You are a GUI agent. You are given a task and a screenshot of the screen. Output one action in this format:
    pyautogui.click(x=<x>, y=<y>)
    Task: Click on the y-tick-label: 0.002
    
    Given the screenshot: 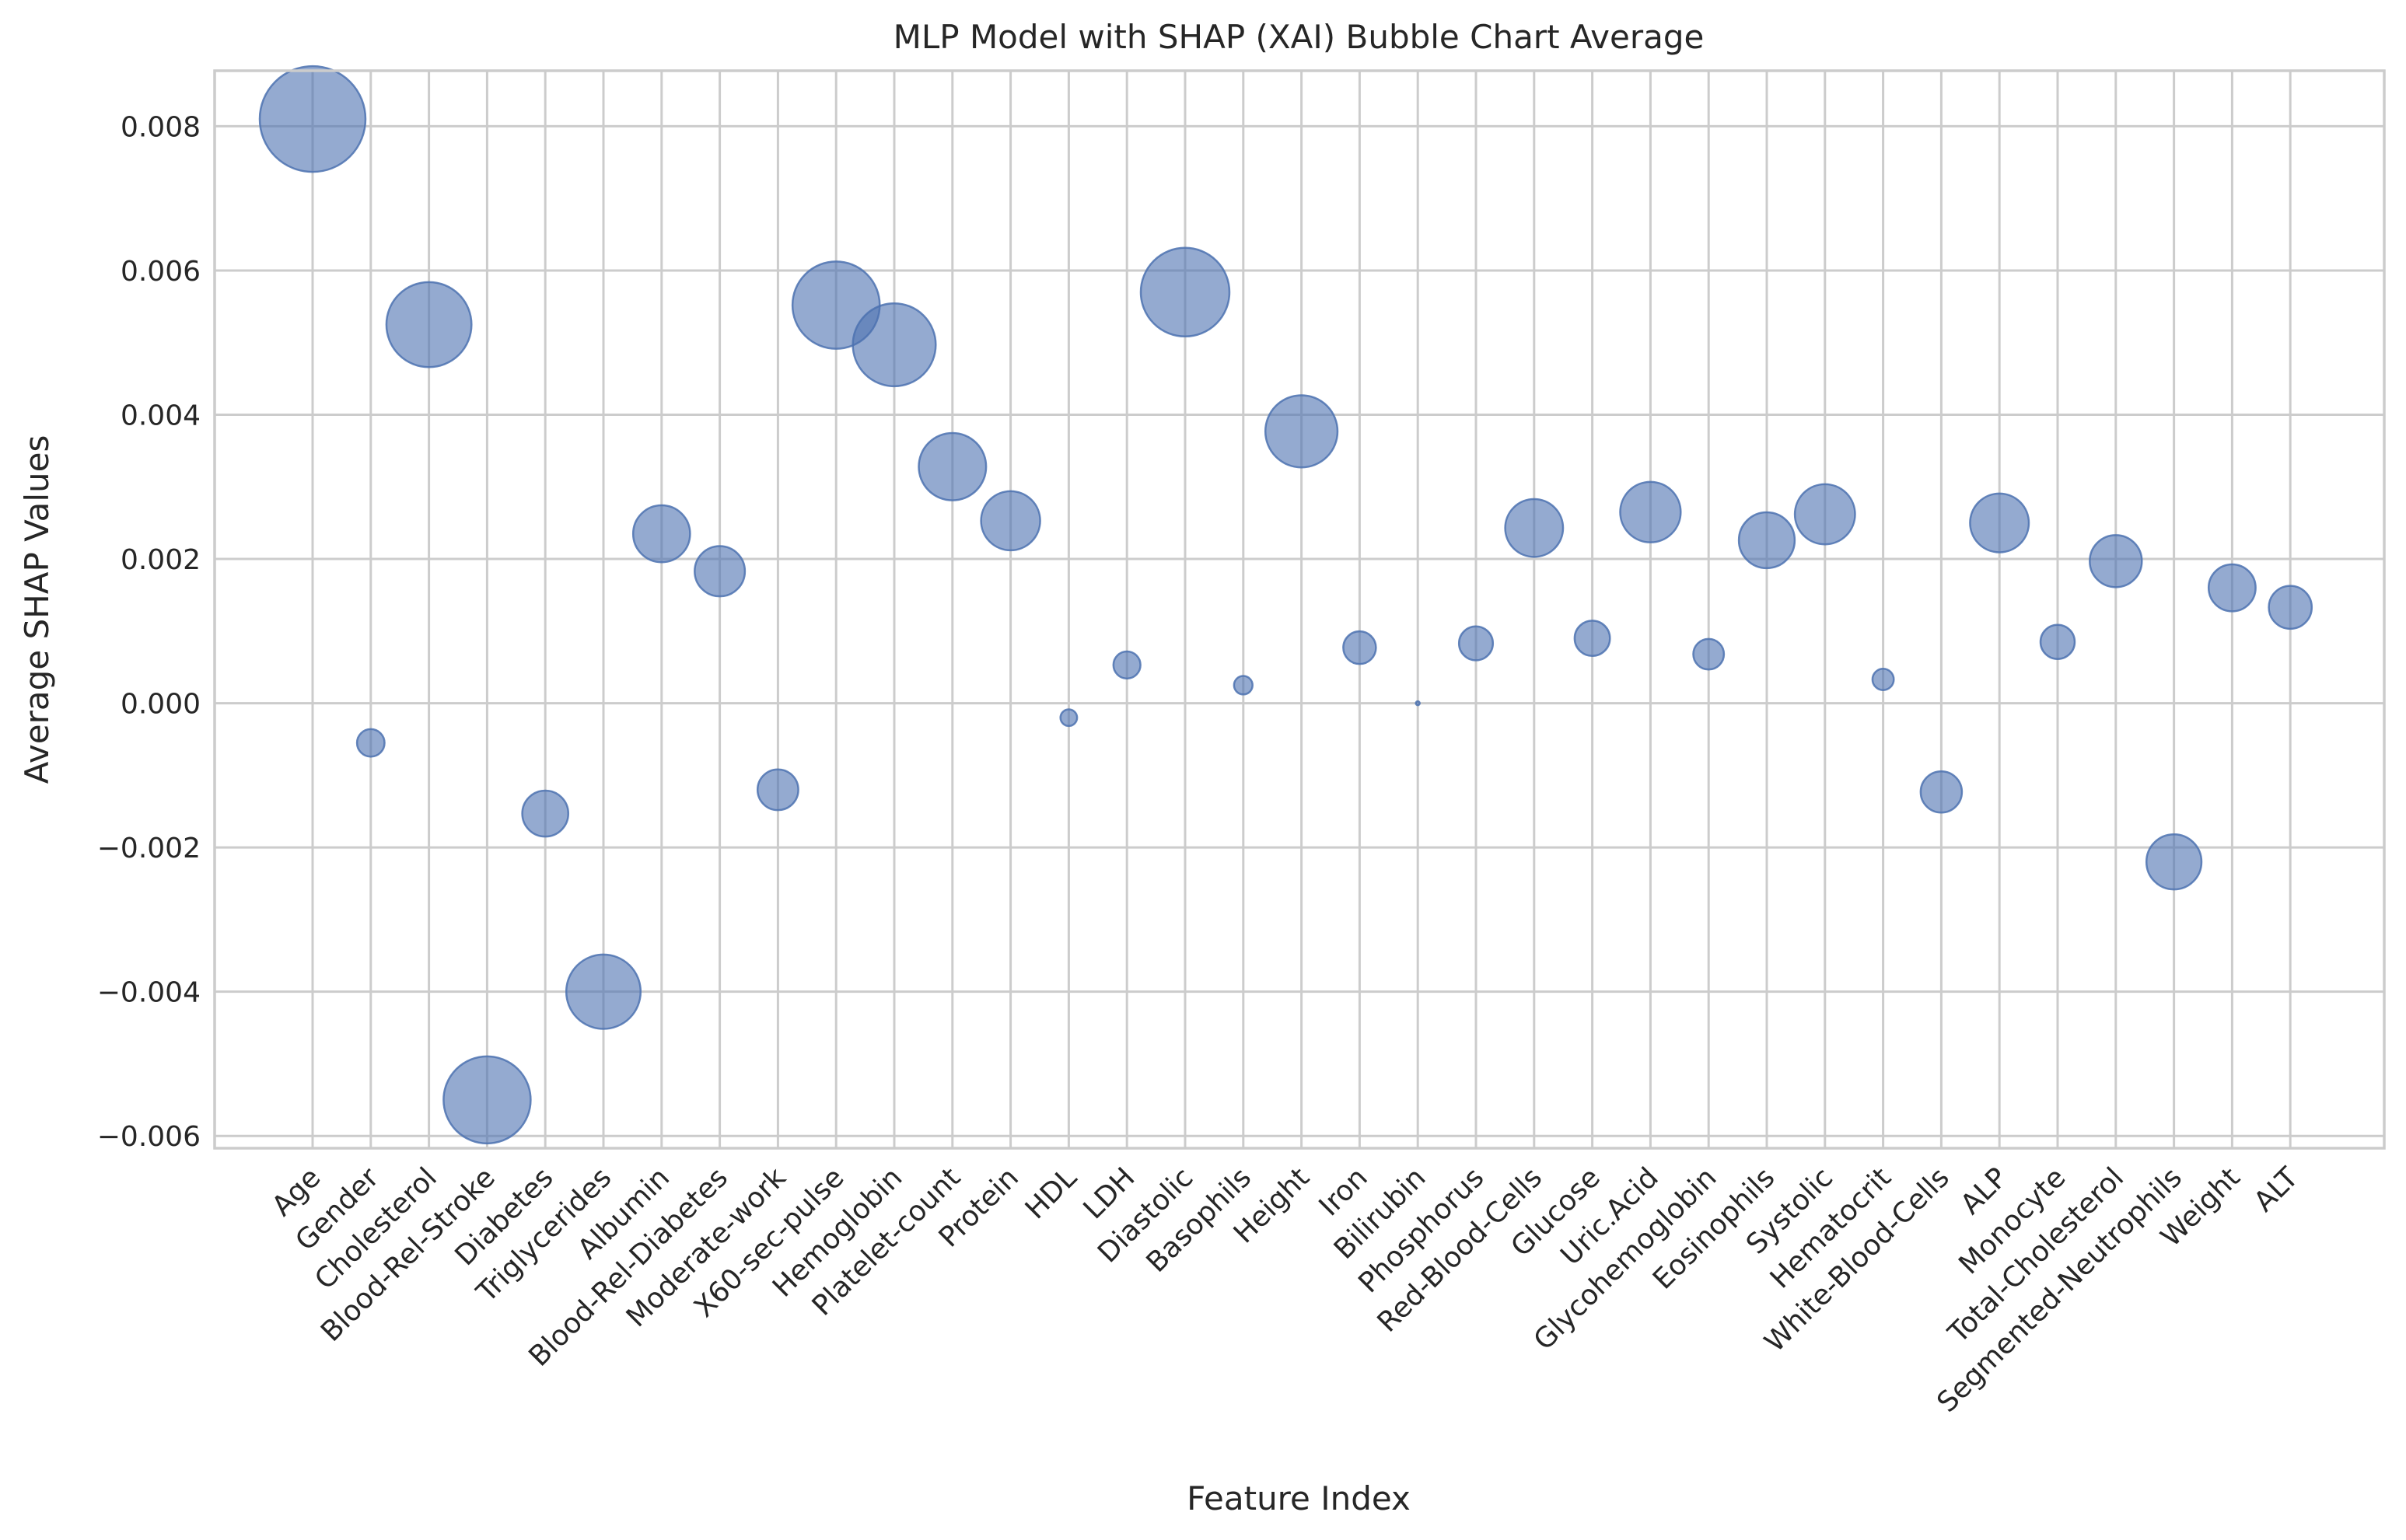 What is the action you would take?
    pyautogui.click(x=161, y=560)
    